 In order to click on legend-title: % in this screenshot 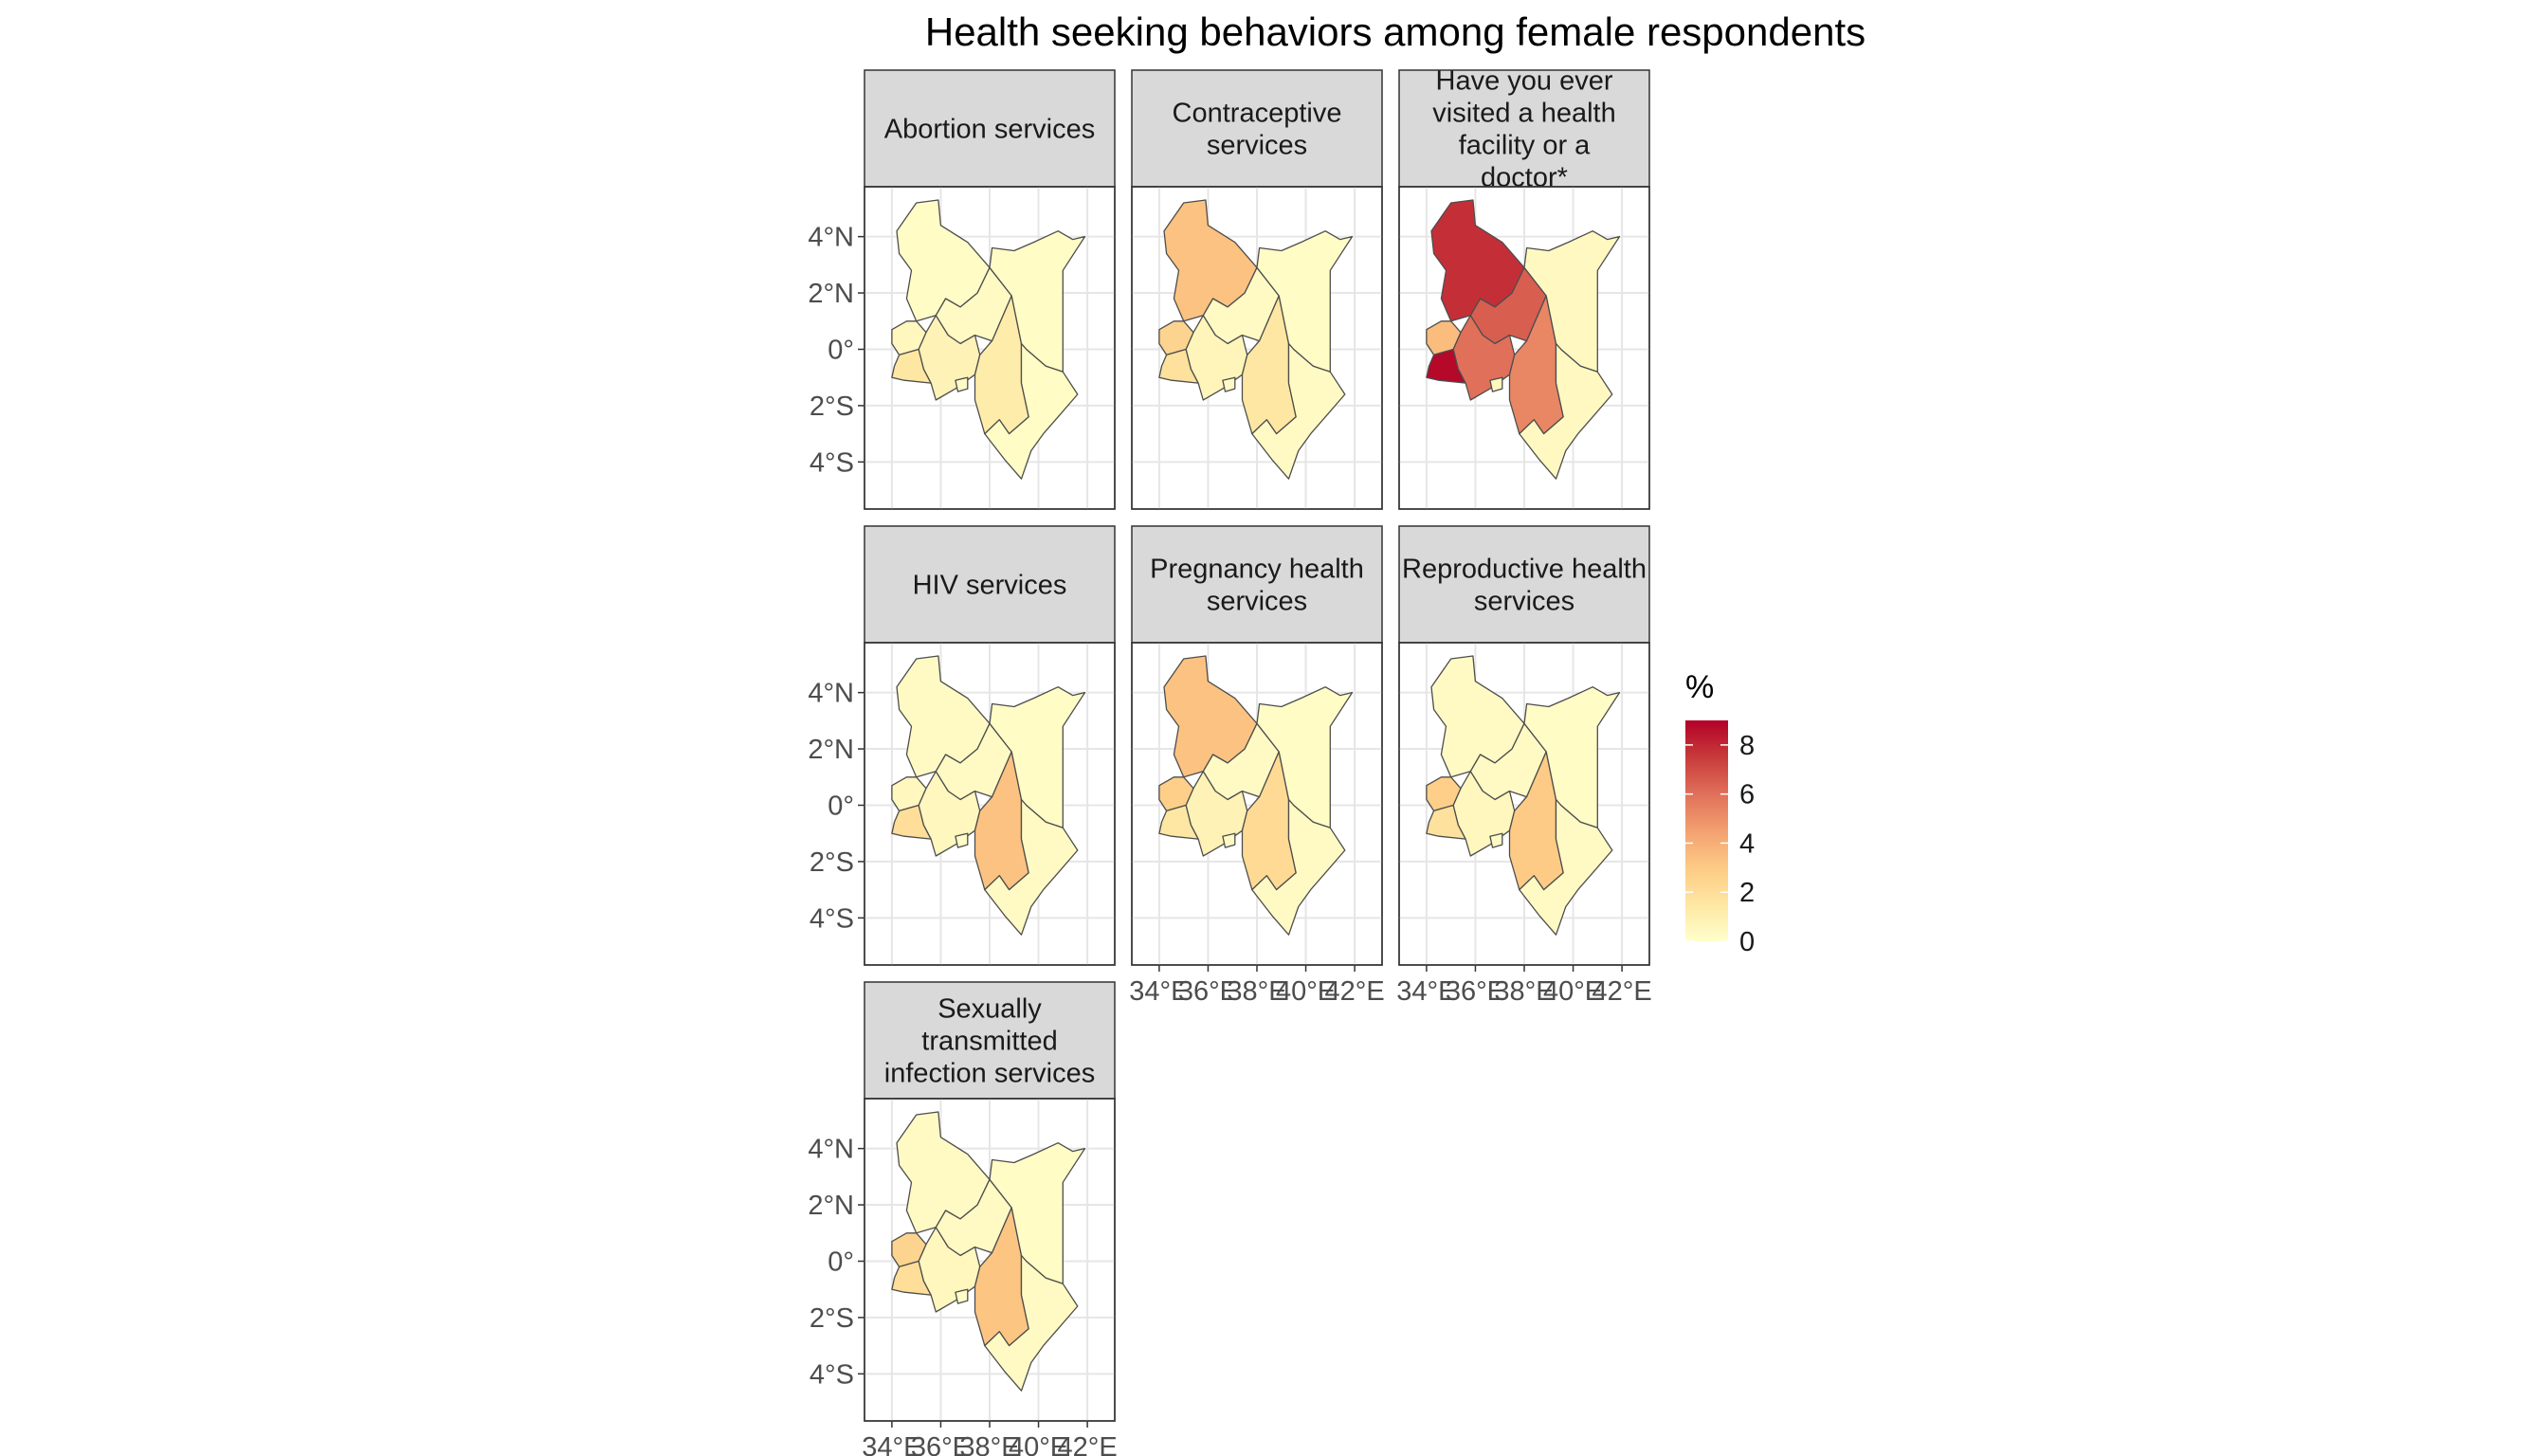, I will do `click(1699, 687)`.